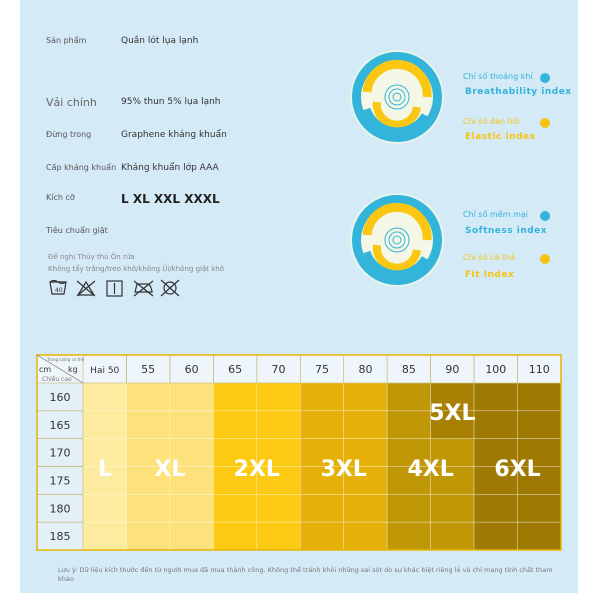  I want to click on svg-text: 40, so click(59, 290).